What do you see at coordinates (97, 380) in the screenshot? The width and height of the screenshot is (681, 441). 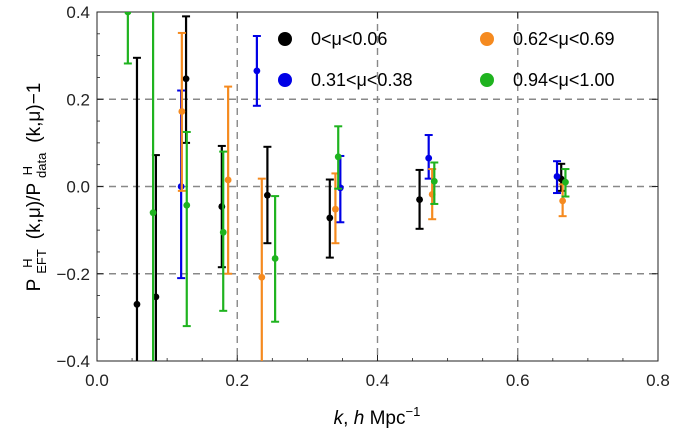 I see `x-tick-label: 0.0` at bounding box center [97, 380].